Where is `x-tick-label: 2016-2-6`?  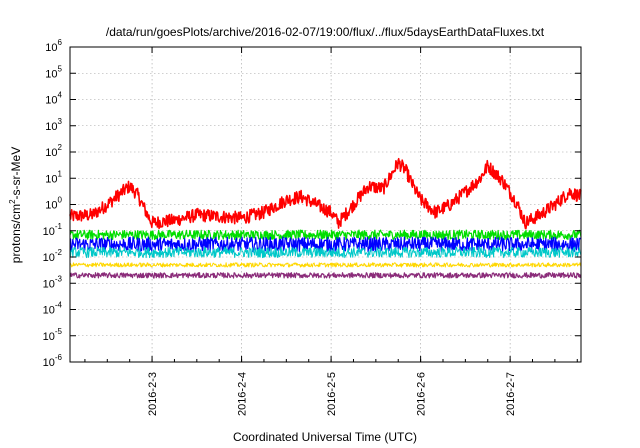 x-tick-label: 2016-2-6 is located at coordinates (422, 394).